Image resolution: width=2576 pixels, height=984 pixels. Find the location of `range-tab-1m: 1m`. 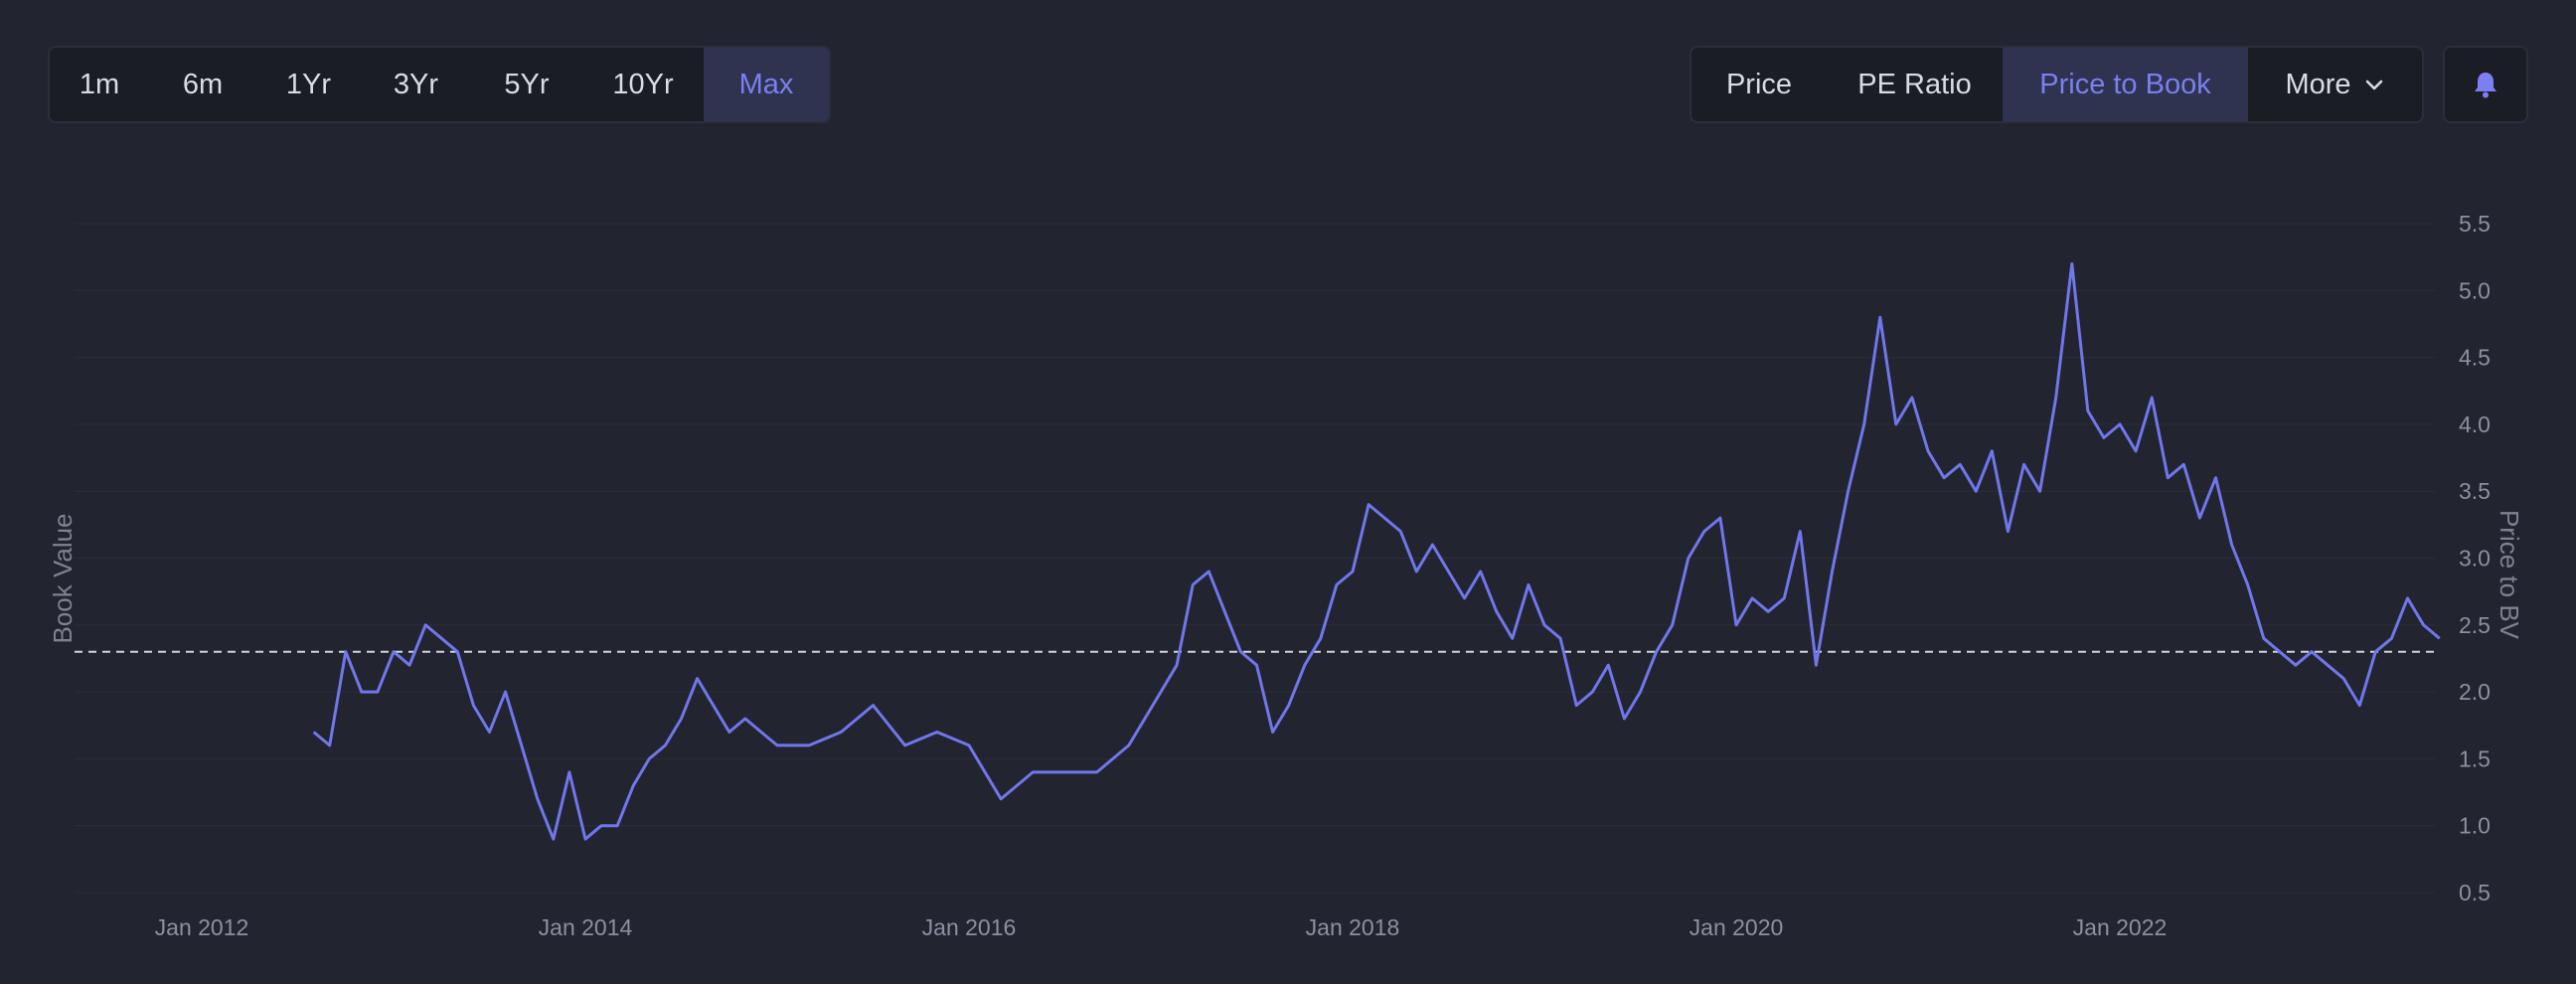

range-tab-1m: 1m is located at coordinates (99, 84).